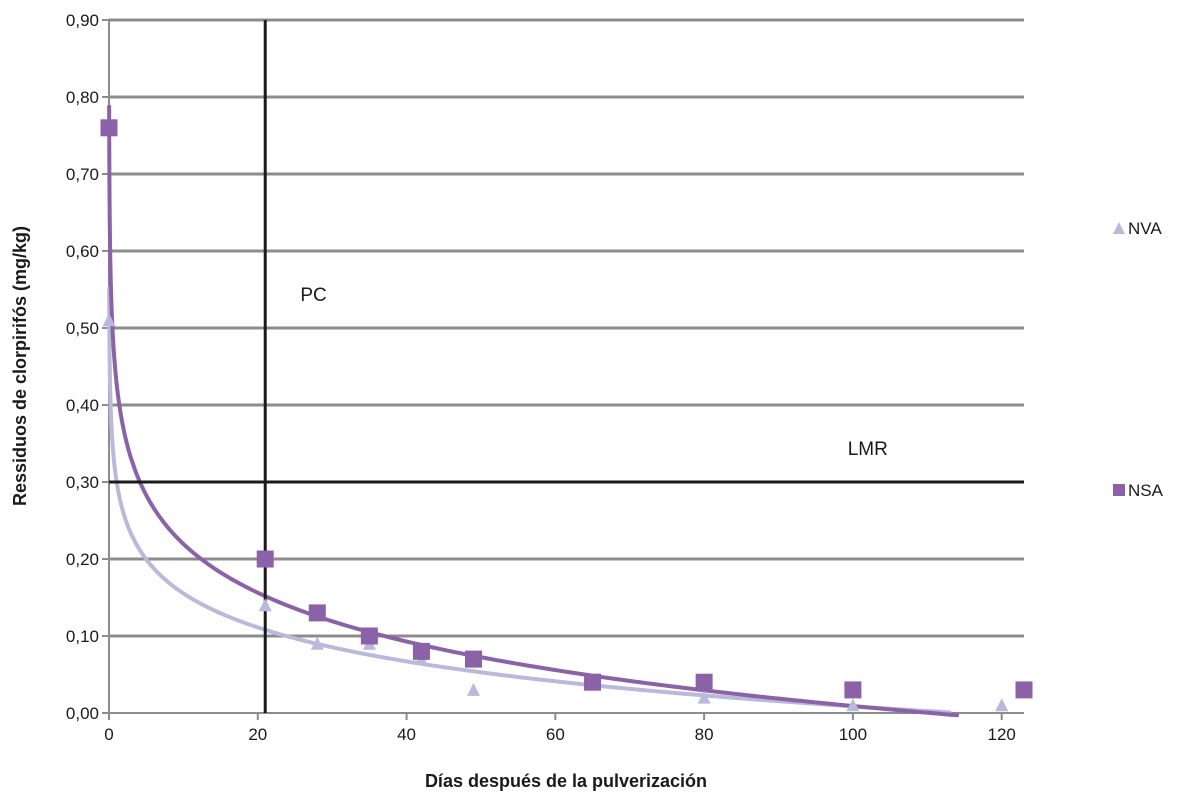 This screenshot has height=798, width=1184. Describe the element at coordinates (1119, 228) in the screenshot. I see `legend-nva-marker` at that location.